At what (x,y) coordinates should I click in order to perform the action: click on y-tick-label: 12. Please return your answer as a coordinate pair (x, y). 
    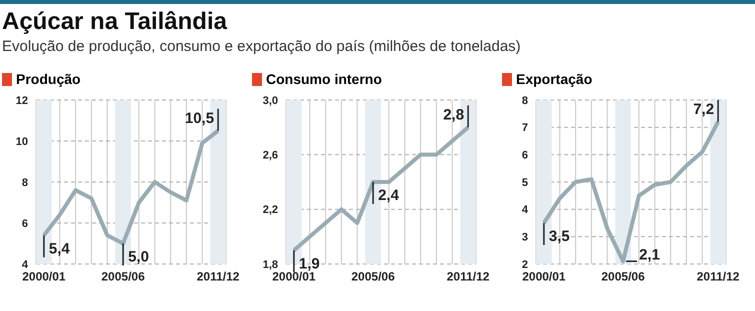
    Looking at the image, I should click on (22, 100).